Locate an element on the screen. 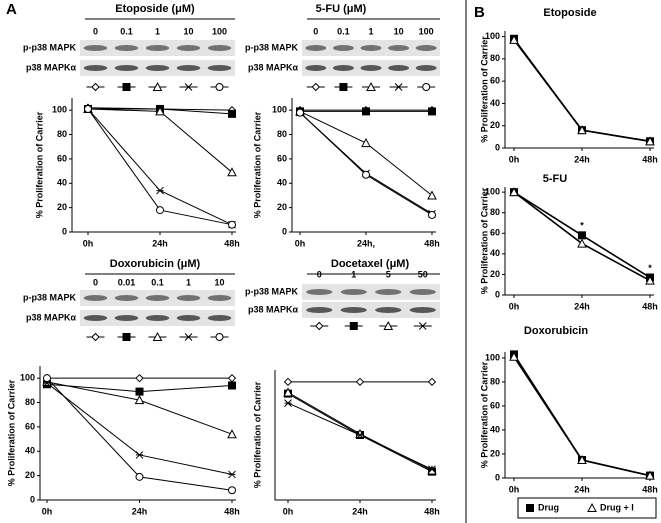 This screenshot has width=661, height=523. chart-title: Etoposide (μM) is located at coordinates (155, 9).